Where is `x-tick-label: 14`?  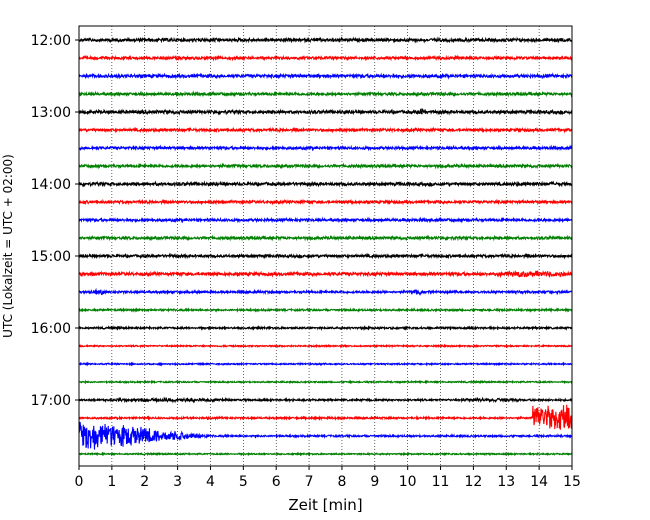 x-tick-label: 14 is located at coordinates (539, 482).